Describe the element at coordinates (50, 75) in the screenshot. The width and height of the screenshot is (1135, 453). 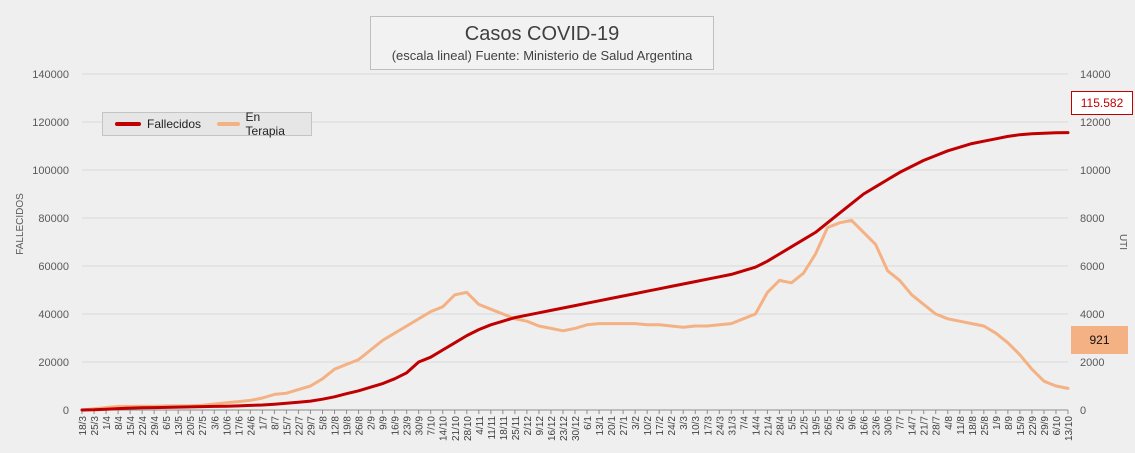
I see `y-tick-label: 140000` at that location.